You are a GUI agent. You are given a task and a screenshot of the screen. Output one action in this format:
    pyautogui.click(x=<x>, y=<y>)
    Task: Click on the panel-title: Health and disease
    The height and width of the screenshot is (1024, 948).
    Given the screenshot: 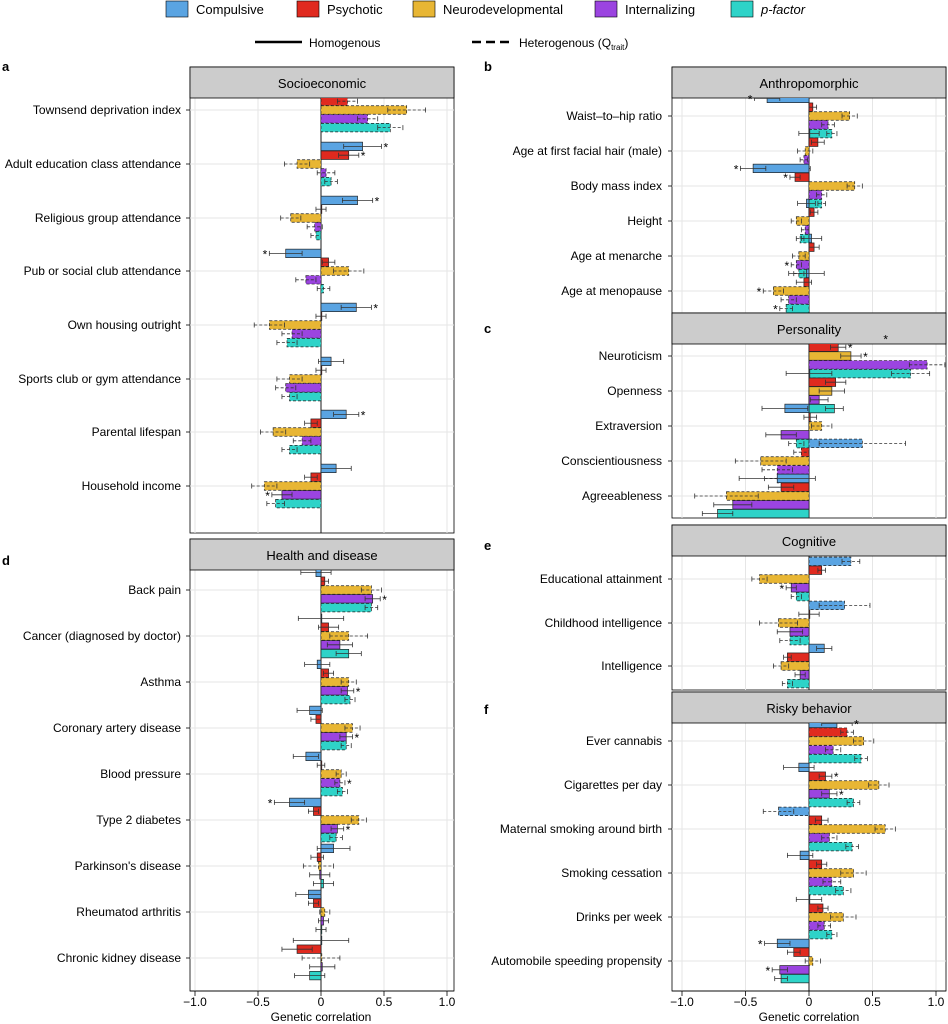 What is the action you would take?
    pyautogui.click(x=321, y=555)
    